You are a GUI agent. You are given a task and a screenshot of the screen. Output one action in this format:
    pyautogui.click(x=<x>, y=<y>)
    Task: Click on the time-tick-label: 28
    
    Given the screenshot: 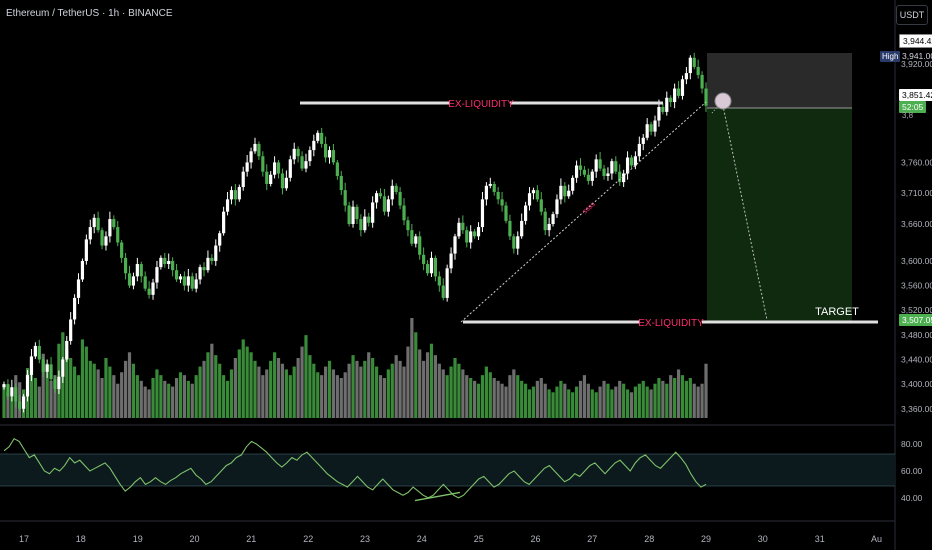 What is the action you would take?
    pyautogui.click(x=649, y=539)
    